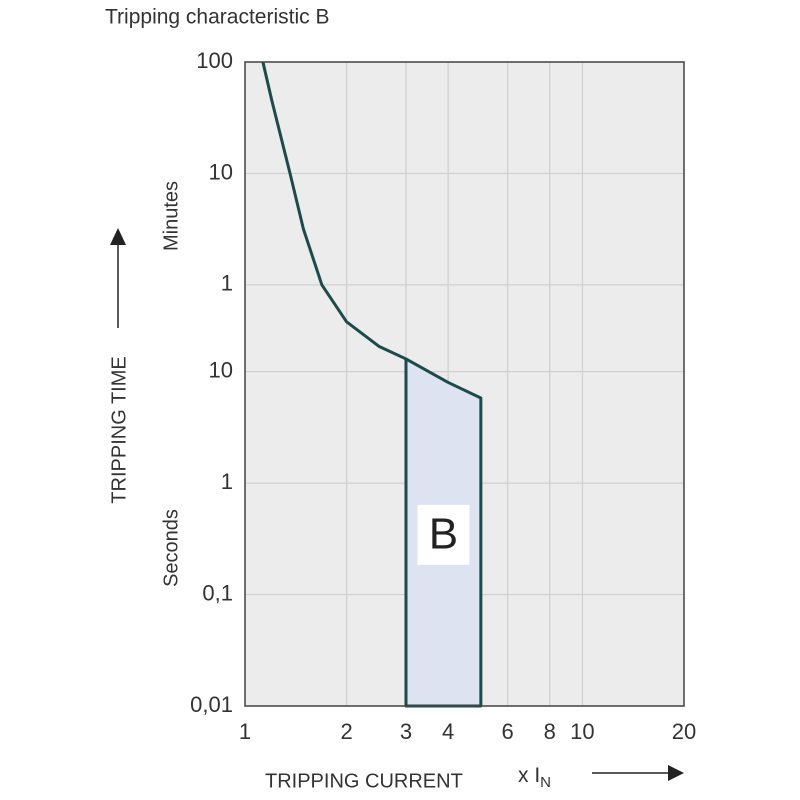  What do you see at coordinates (214, 60) in the screenshot?
I see `y-tick-label: 100` at bounding box center [214, 60].